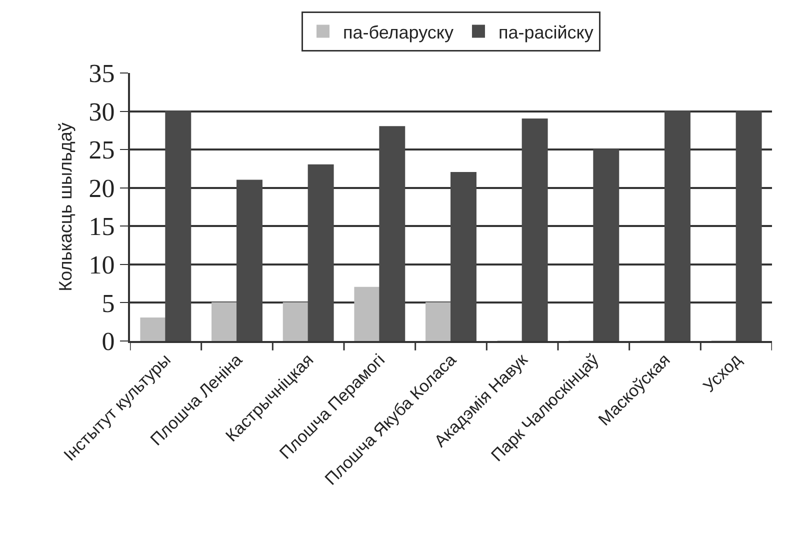 The height and width of the screenshot is (546, 787). Describe the element at coordinates (101, 227) in the screenshot. I see `y-tick-label: 15` at that location.